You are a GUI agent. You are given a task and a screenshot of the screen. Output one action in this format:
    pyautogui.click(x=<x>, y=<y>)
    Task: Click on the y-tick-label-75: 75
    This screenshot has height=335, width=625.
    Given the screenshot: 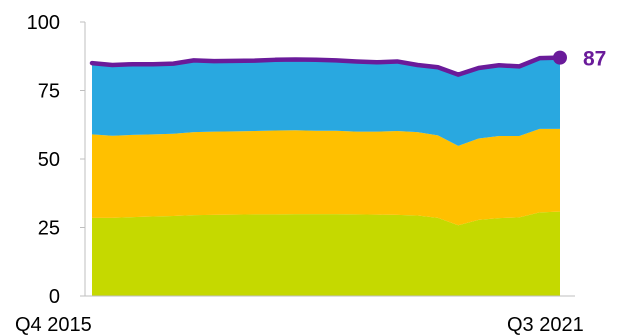 What is the action you would take?
    pyautogui.click(x=49, y=92)
    